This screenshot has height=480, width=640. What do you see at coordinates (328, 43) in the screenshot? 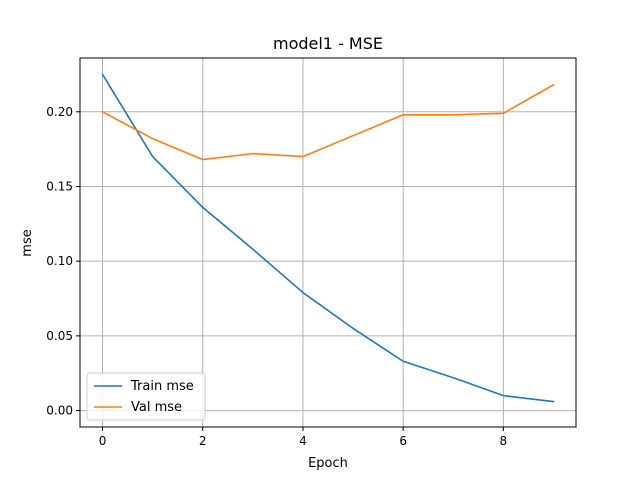
I see `chart-title: model1 - MSE` at bounding box center [328, 43].